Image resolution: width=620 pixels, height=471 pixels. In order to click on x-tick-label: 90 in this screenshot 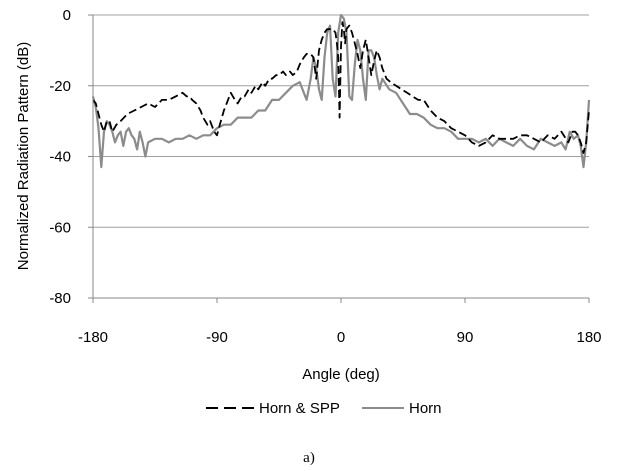, I will do `click(465, 337)`.